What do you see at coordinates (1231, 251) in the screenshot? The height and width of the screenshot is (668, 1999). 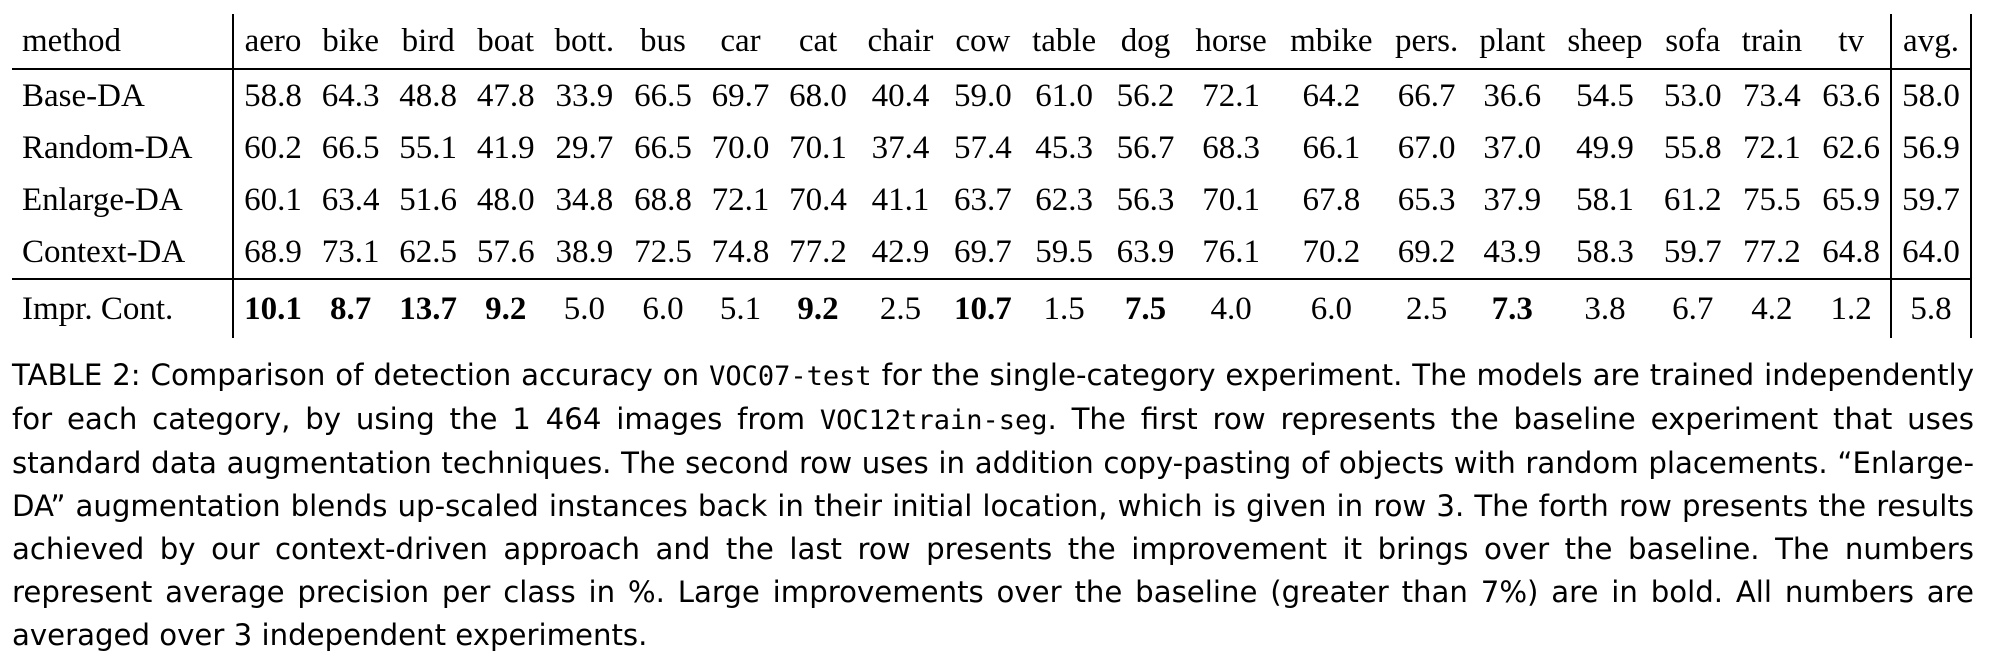 I see `value-cell: 76.1` at bounding box center [1231, 251].